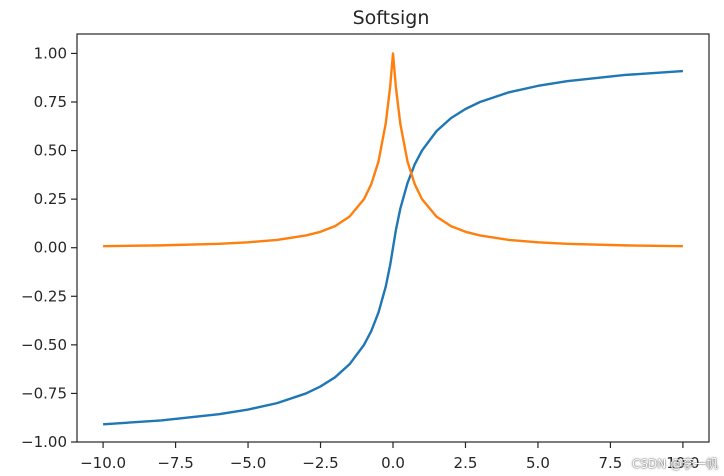 This screenshot has width=724, height=476. I want to click on y-axis: 1.00 0.75 0.50 0.25 0.00 −0.25 −0.50 −0.75 −1.00, so click(49, 247).